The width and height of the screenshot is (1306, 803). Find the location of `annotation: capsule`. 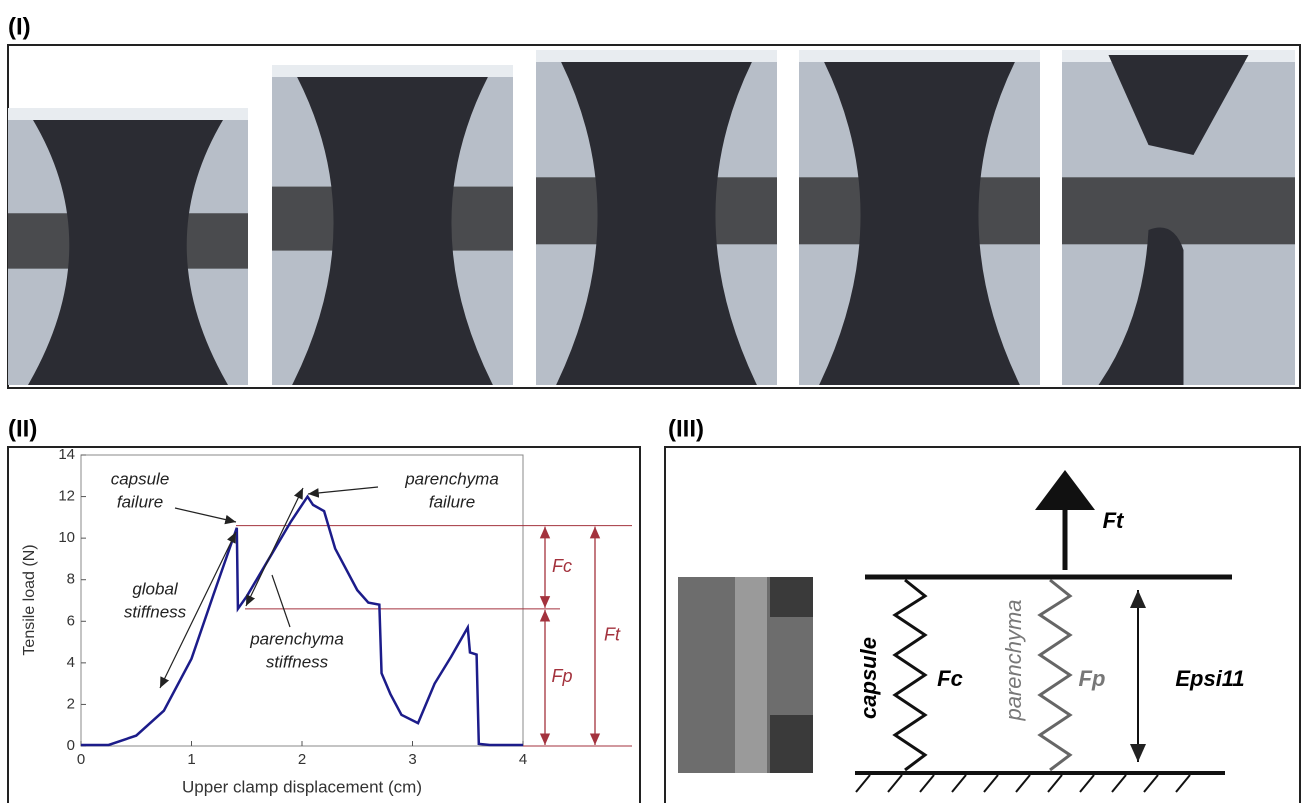

annotation: capsule is located at coordinates (140, 478).